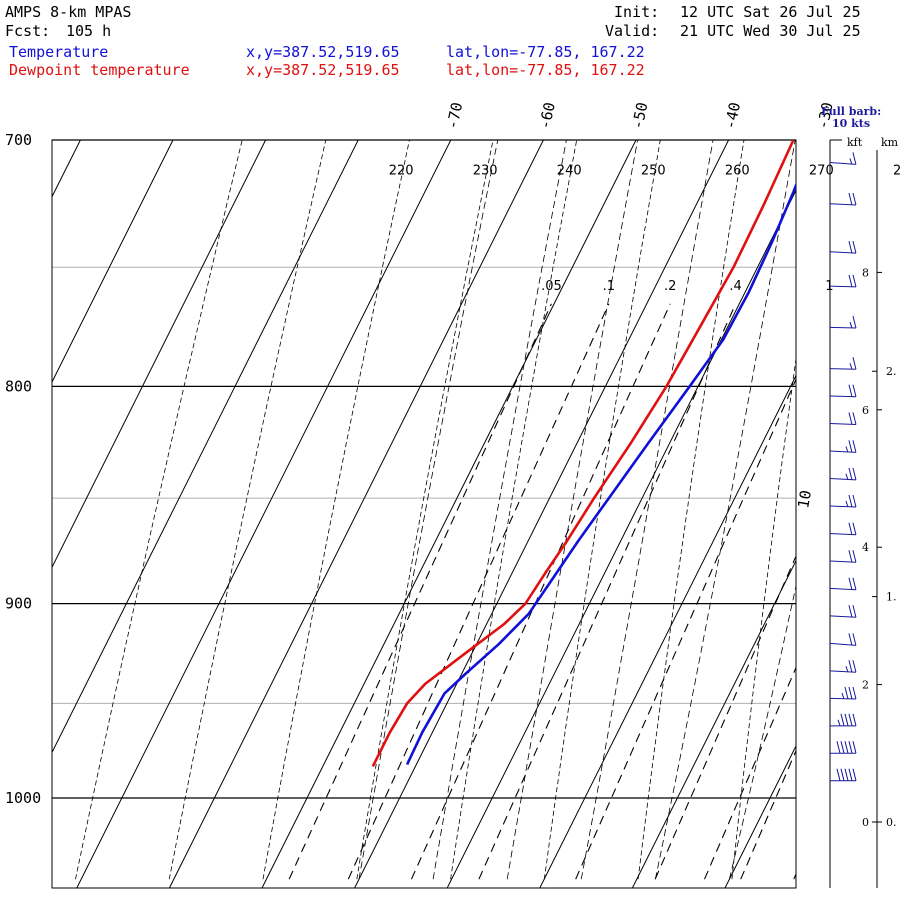 The height and width of the screenshot is (900, 900). I want to click on isotherm--90, so click(159, 354).